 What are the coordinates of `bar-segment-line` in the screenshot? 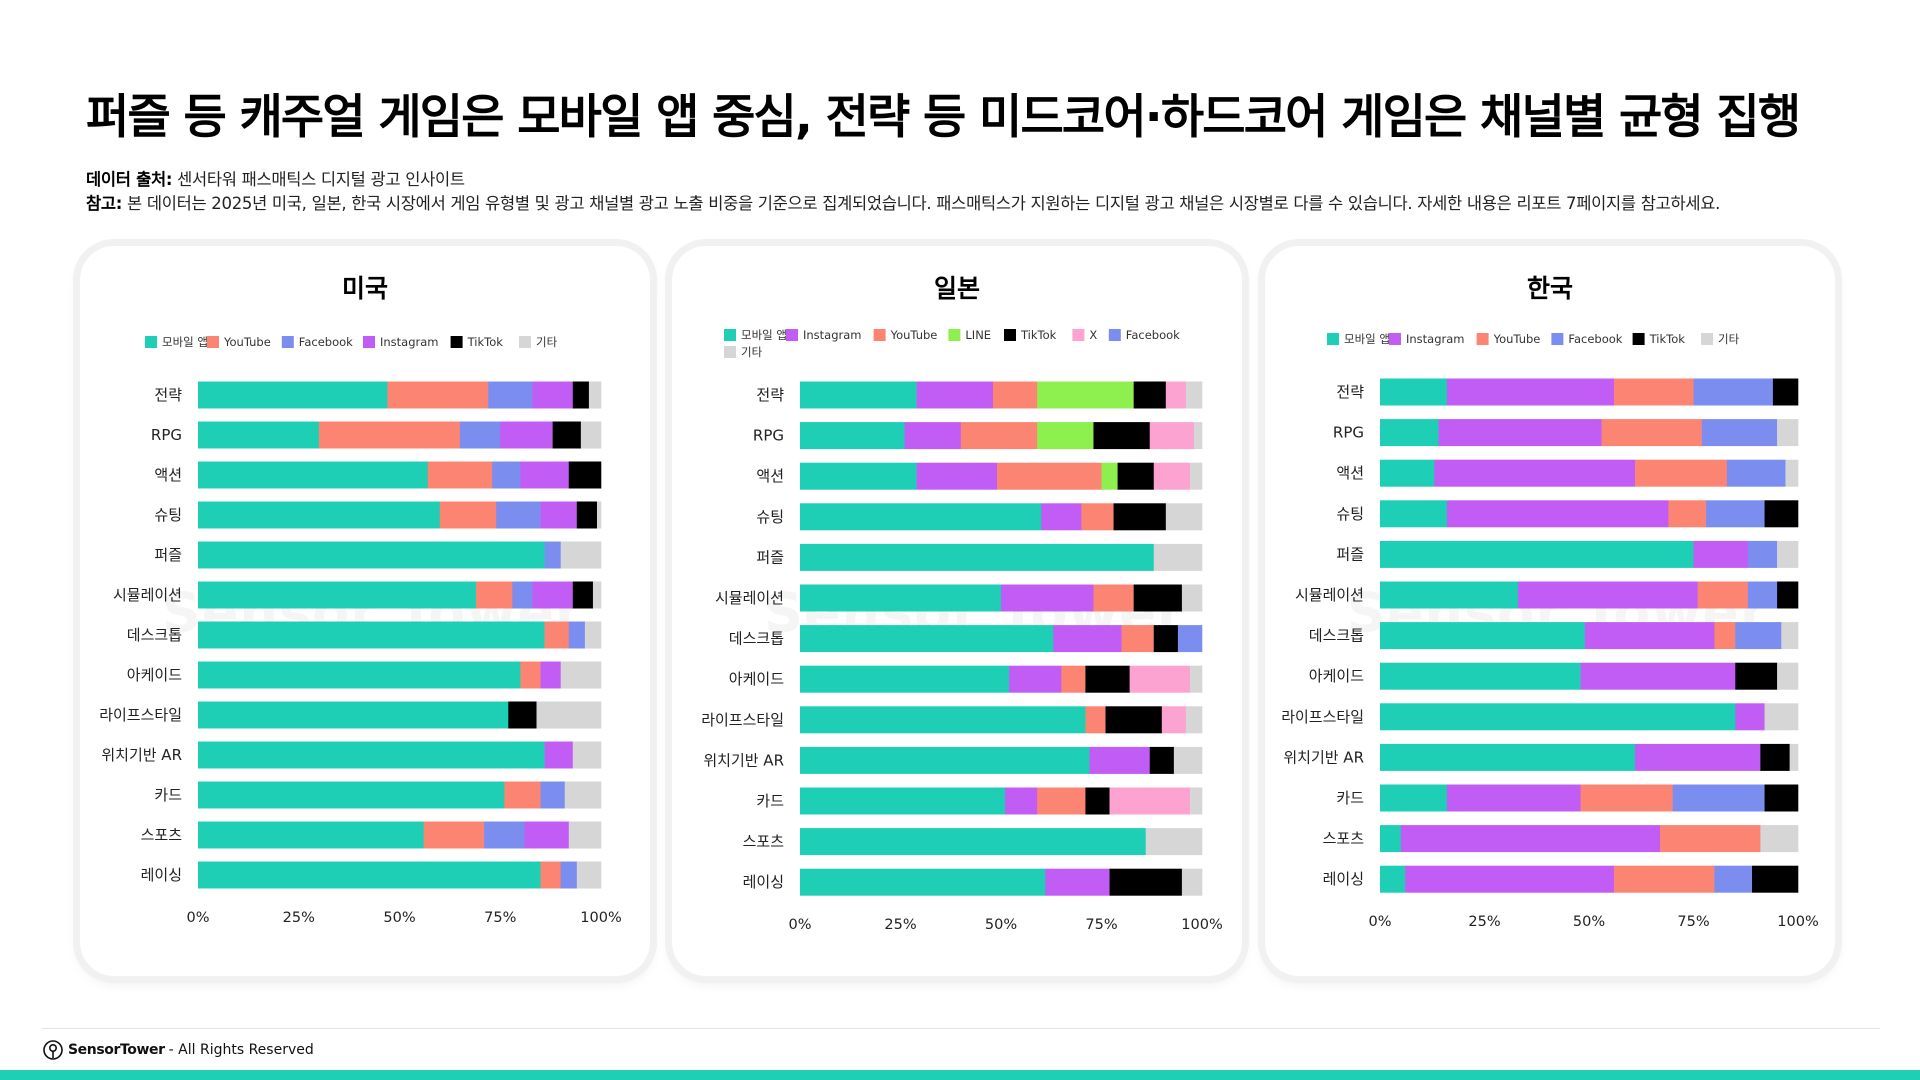 It's located at (1085, 395).